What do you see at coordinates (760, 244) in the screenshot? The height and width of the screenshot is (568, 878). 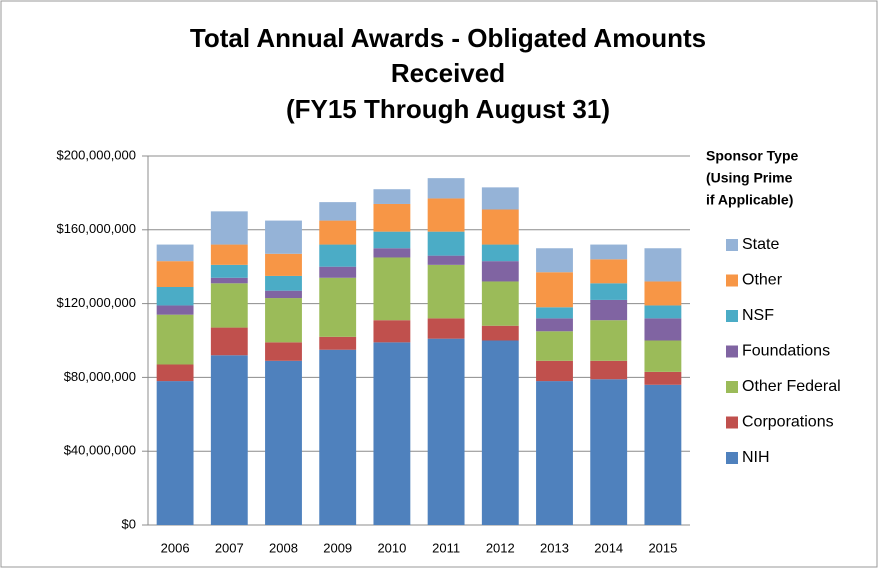 I see `legend-label: State` at bounding box center [760, 244].